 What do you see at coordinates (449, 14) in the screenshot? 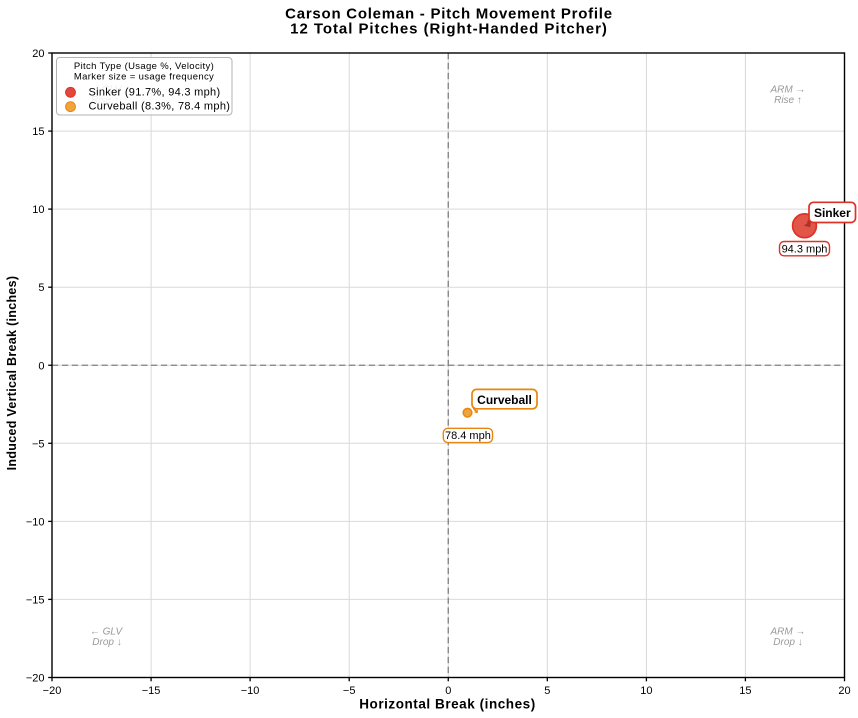
I see `svg-text:Carson Coleman - Pitch Movemen: Carson Coleman - Pitch Movement Profile` at bounding box center [449, 14].